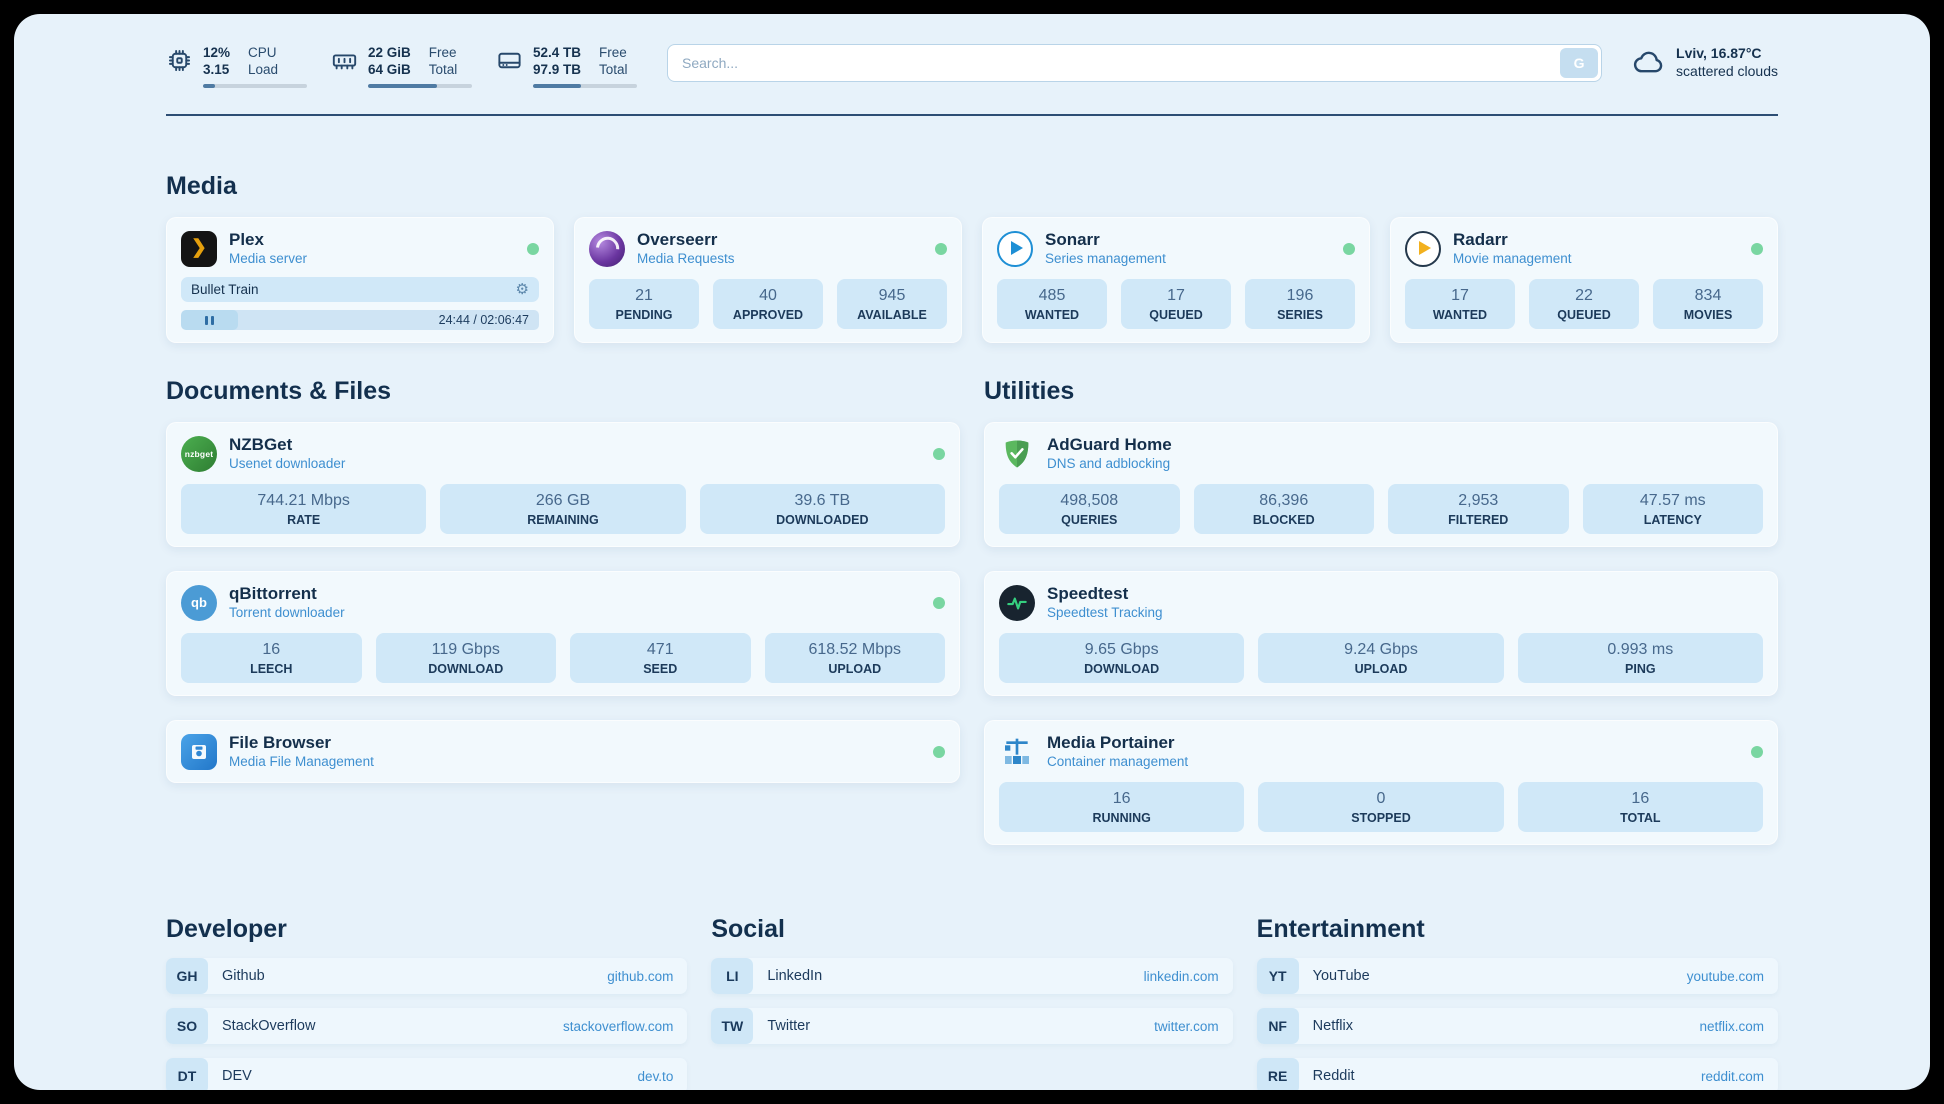 Image resolution: width=1944 pixels, height=1104 pixels. Describe the element at coordinates (660, 658) in the screenshot. I see `stat-seed: 471 SEED` at that location.